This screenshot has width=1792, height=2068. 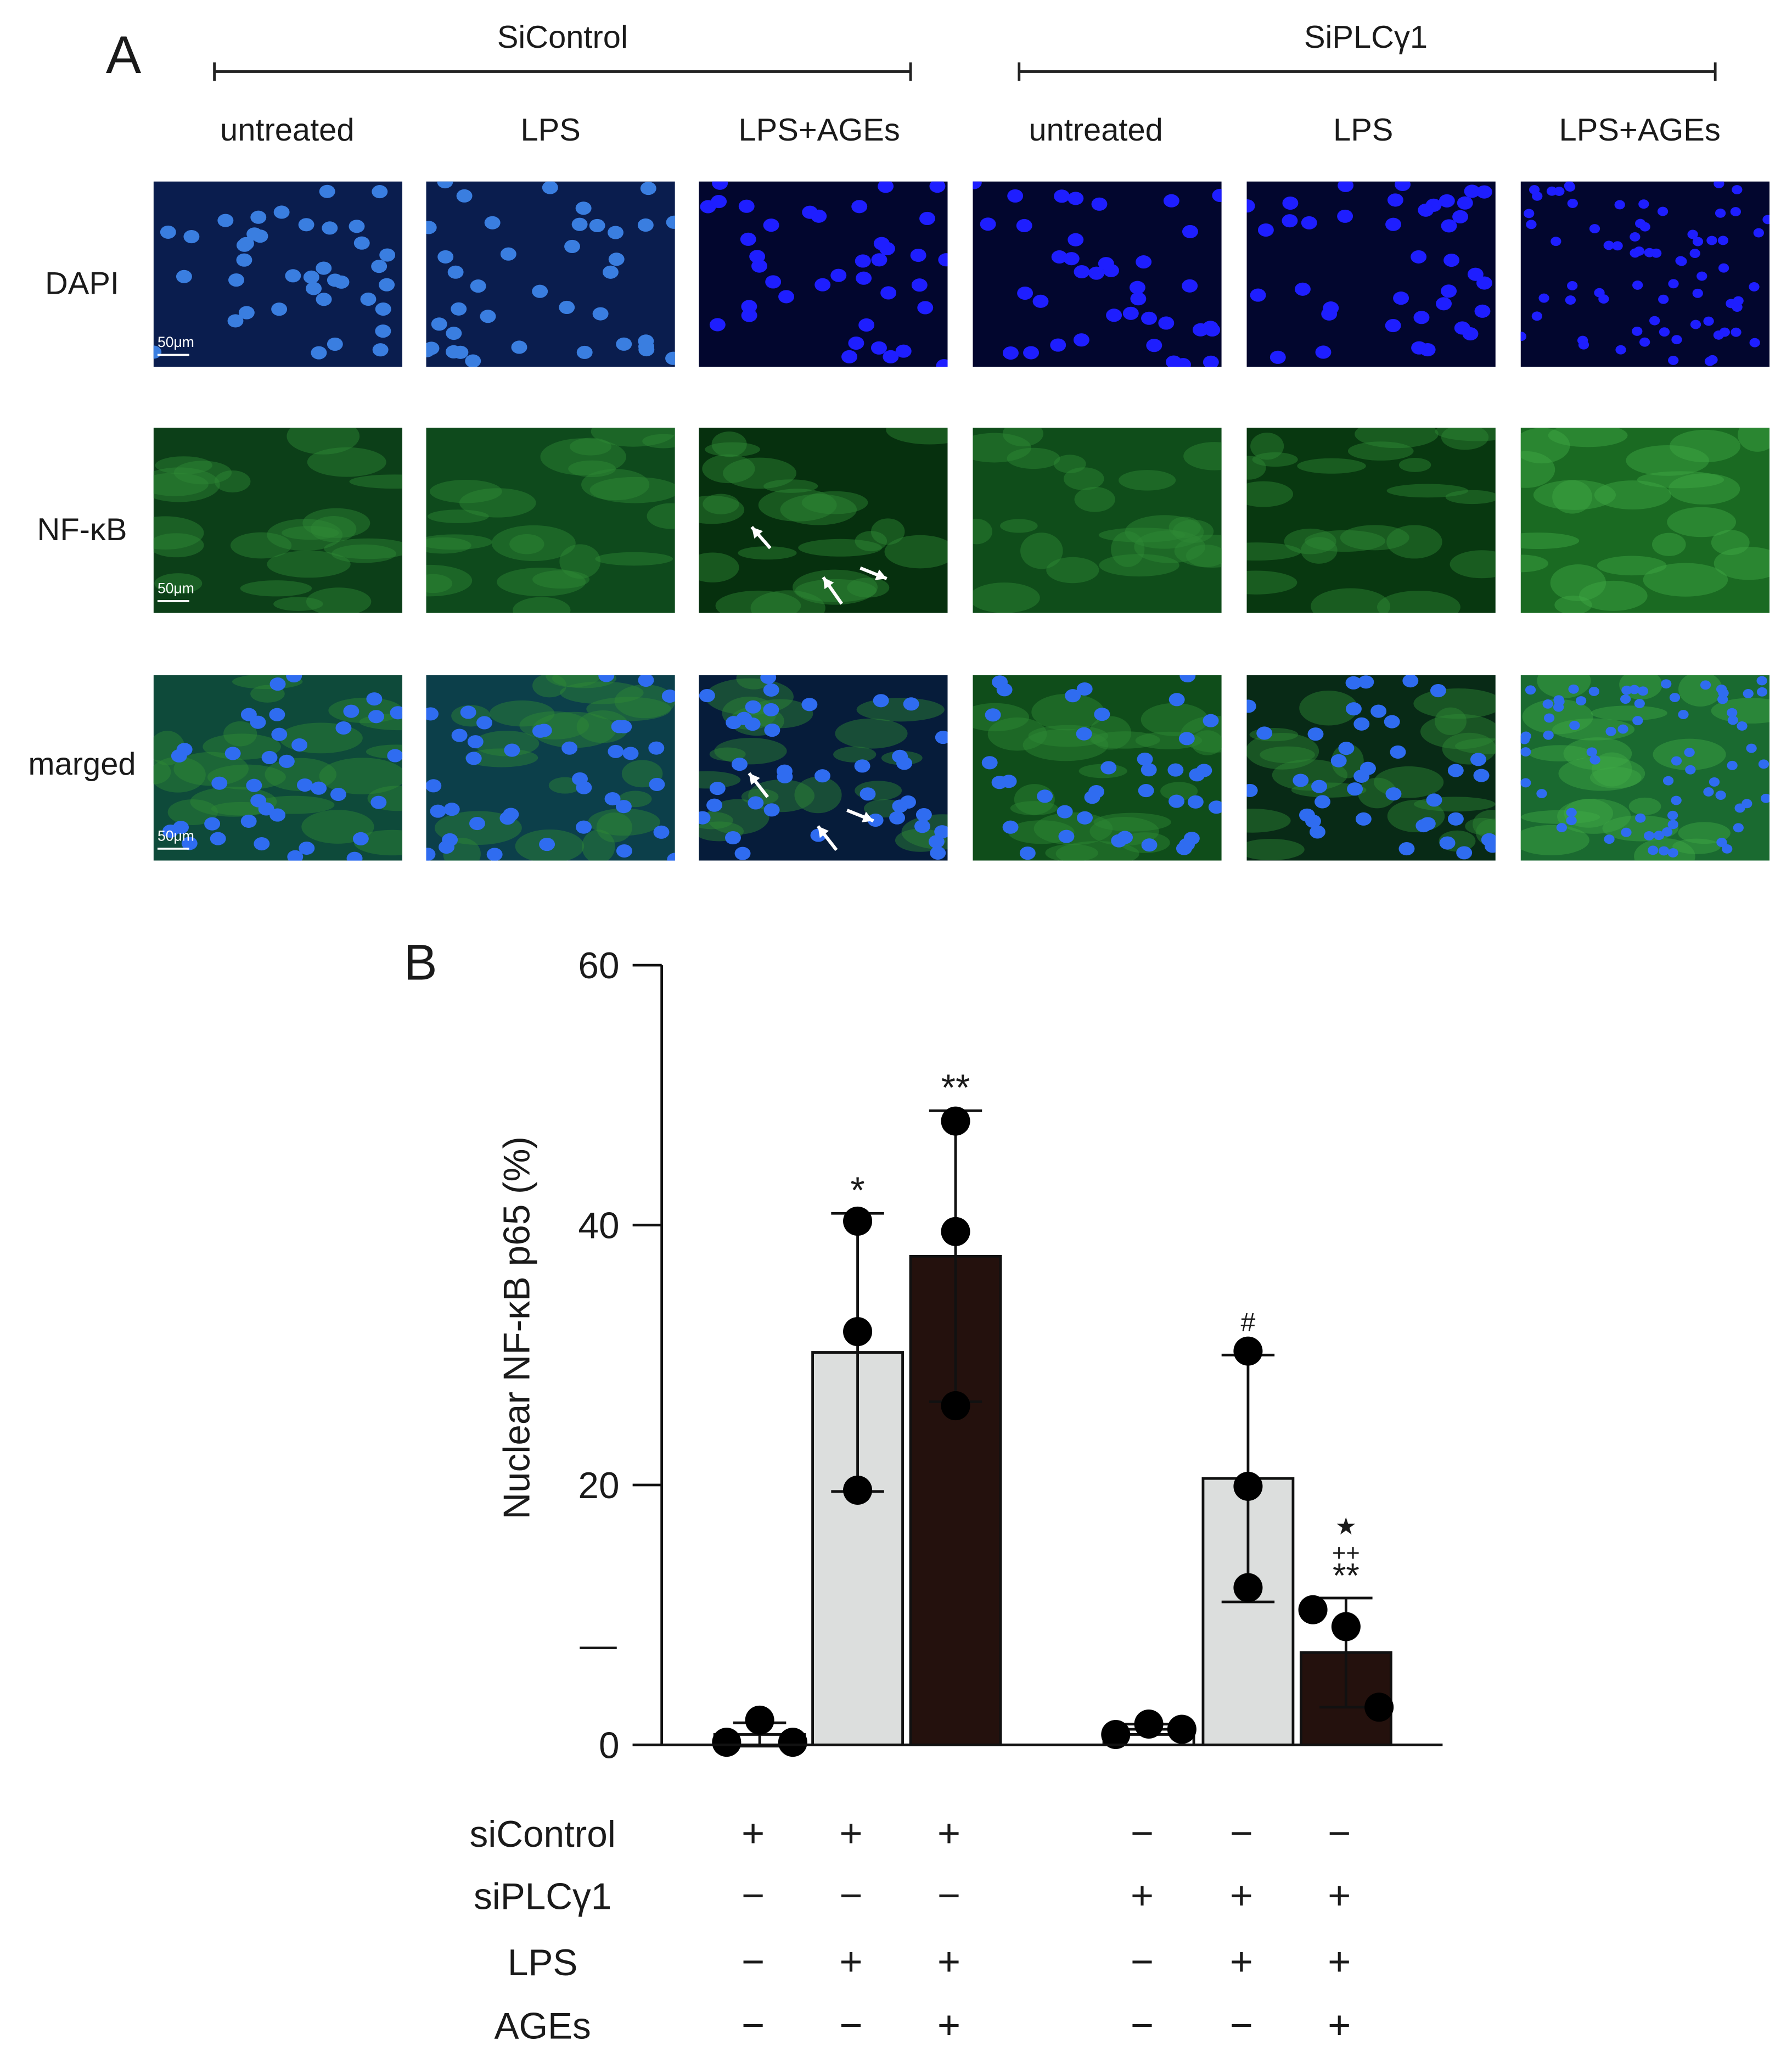 I want to click on significance: ★, so click(x=1346, y=1527).